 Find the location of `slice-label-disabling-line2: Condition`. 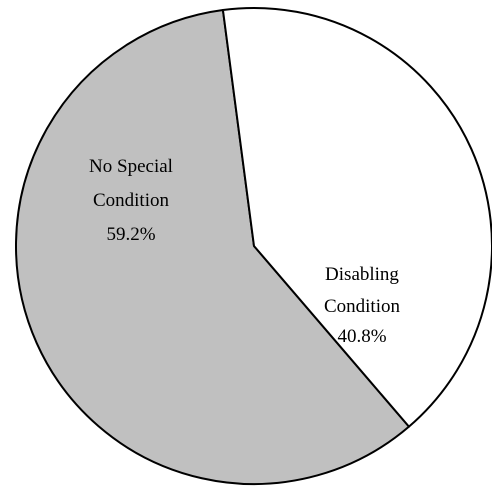

slice-label-disabling-line2: Condition is located at coordinates (362, 306).